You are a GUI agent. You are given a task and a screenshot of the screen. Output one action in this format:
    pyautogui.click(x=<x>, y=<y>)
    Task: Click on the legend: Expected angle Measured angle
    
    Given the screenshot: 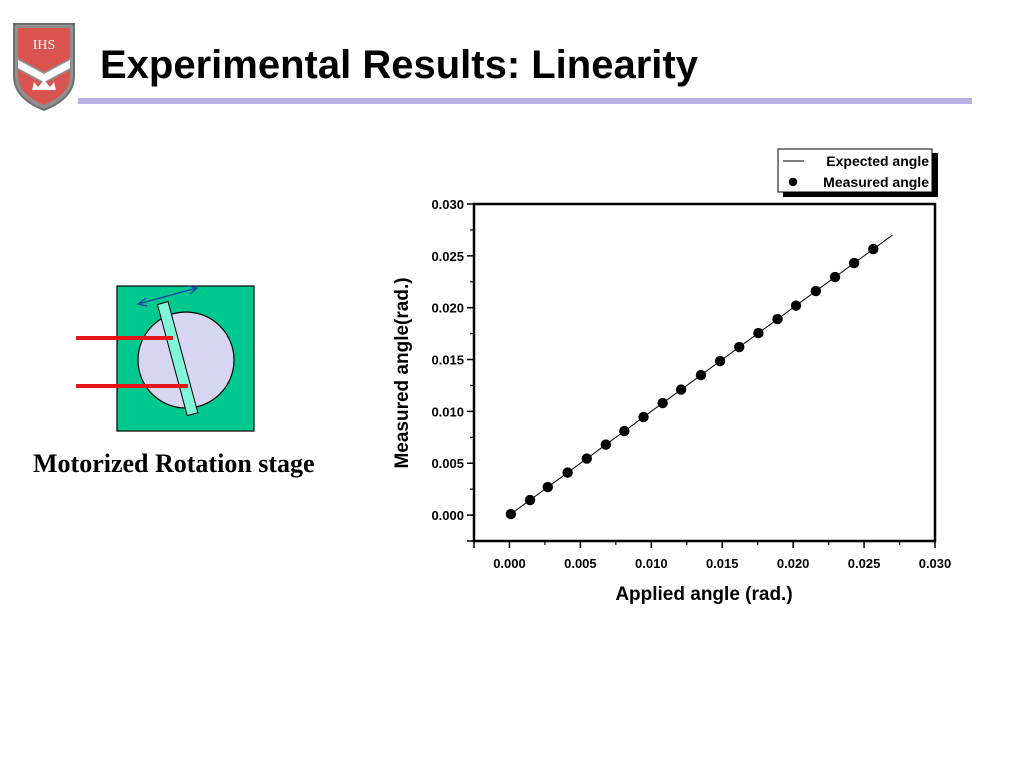 What is the action you would take?
    pyautogui.click(x=857, y=172)
    